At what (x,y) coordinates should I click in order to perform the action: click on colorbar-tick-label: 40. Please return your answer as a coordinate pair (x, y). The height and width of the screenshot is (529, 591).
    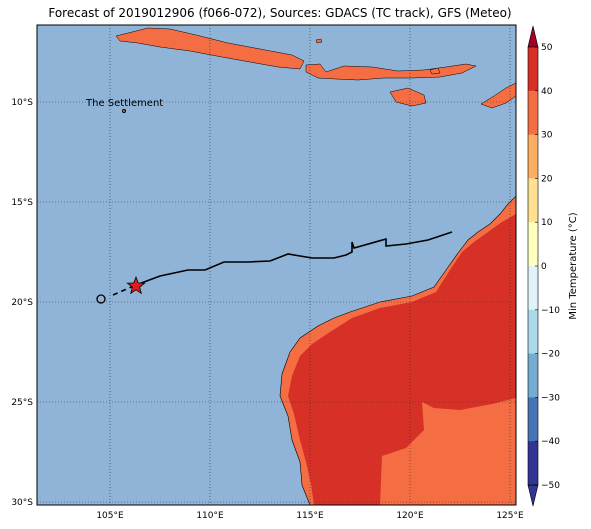
    Looking at the image, I should click on (547, 92).